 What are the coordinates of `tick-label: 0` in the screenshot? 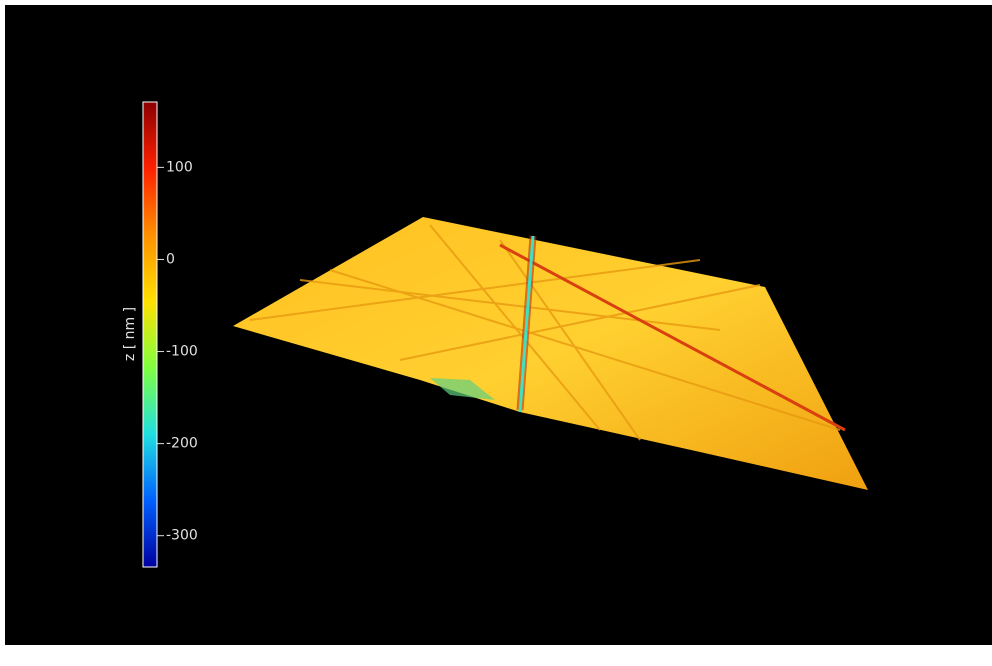 It's located at (170, 259).